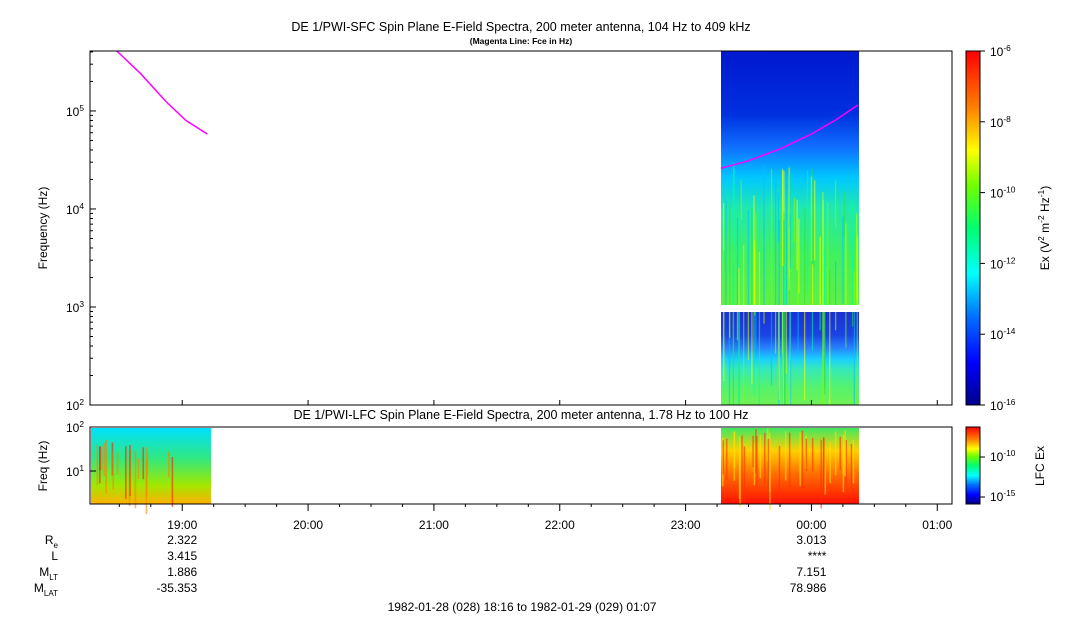 Image resolution: width=1083 pixels, height=625 pixels. Describe the element at coordinates (434, 525) in the screenshot. I see `x-tick-label: 21:00` at that location.